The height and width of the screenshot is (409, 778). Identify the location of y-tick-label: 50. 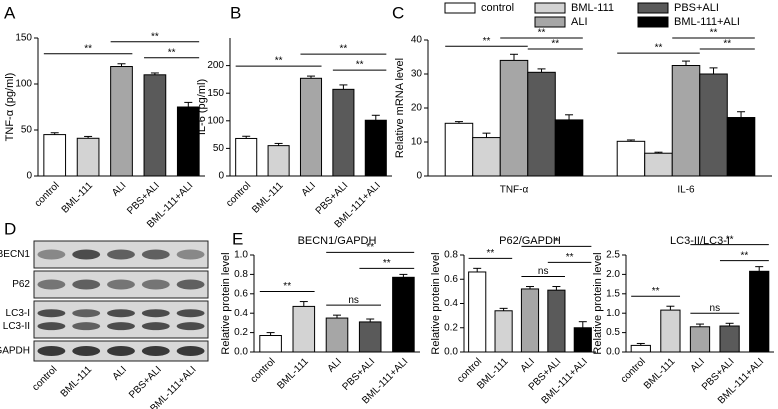
(27, 130).